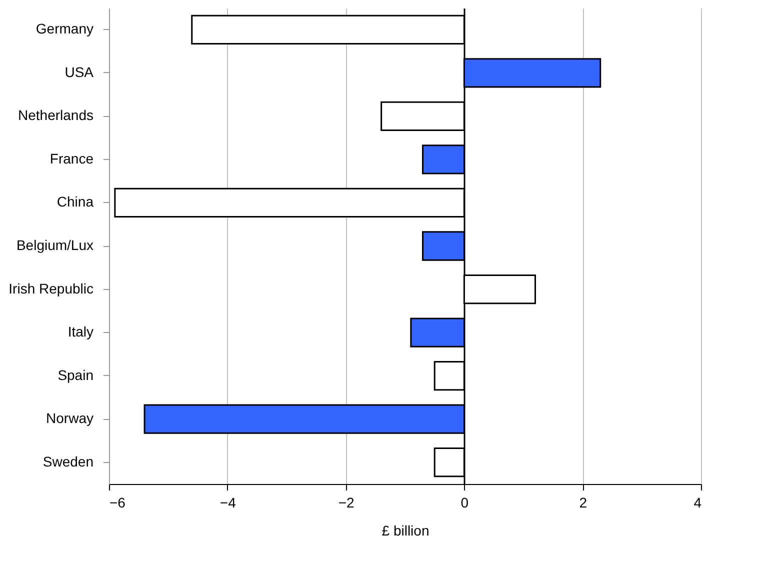  I want to click on y-tick-label: Germany, so click(65, 28).